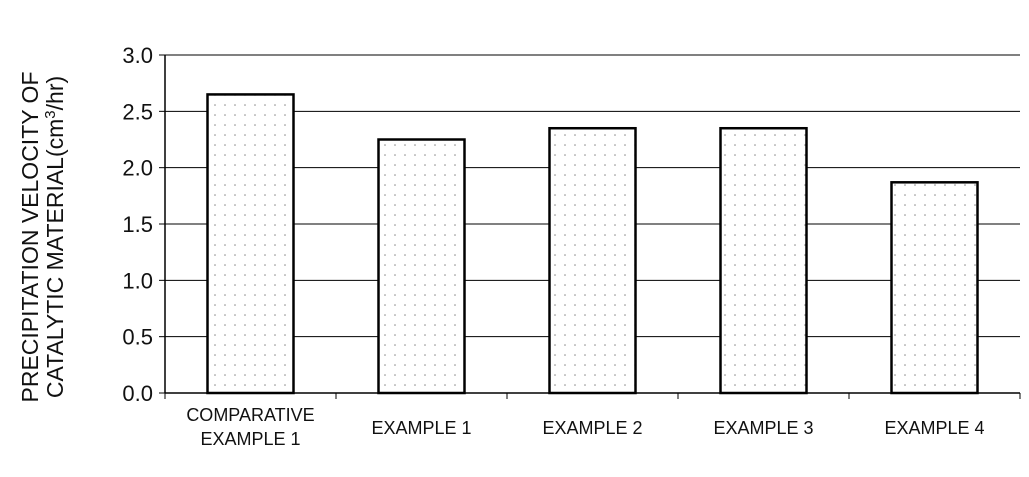  Describe the element at coordinates (30, 237) in the screenshot. I see `y-axis-title-line-1: PRECIPITATION VELOCITY OF` at that location.